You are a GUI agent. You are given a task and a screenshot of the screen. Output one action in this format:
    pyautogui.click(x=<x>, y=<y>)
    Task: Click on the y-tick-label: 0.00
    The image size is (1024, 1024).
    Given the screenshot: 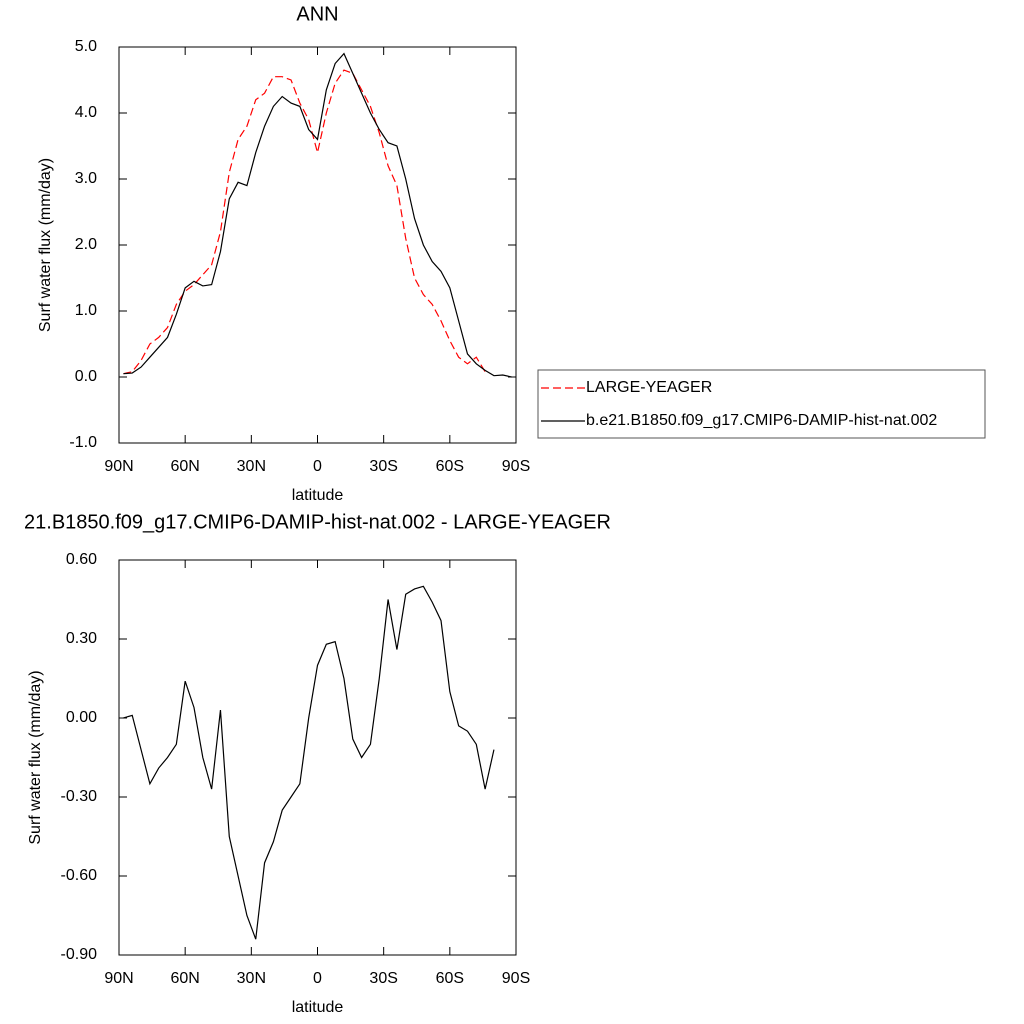 What is the action you would take?
    pyautogui.click(x=81, y=717)
    